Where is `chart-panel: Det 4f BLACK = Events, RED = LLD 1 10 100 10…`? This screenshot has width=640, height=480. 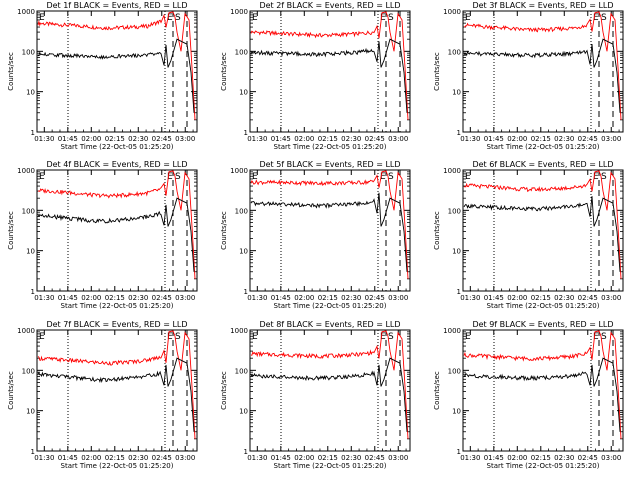
chart-panel: Det 4f BLACK = Events, RED = LLD 1 10 100 10… is located at coordinates (102, 235).